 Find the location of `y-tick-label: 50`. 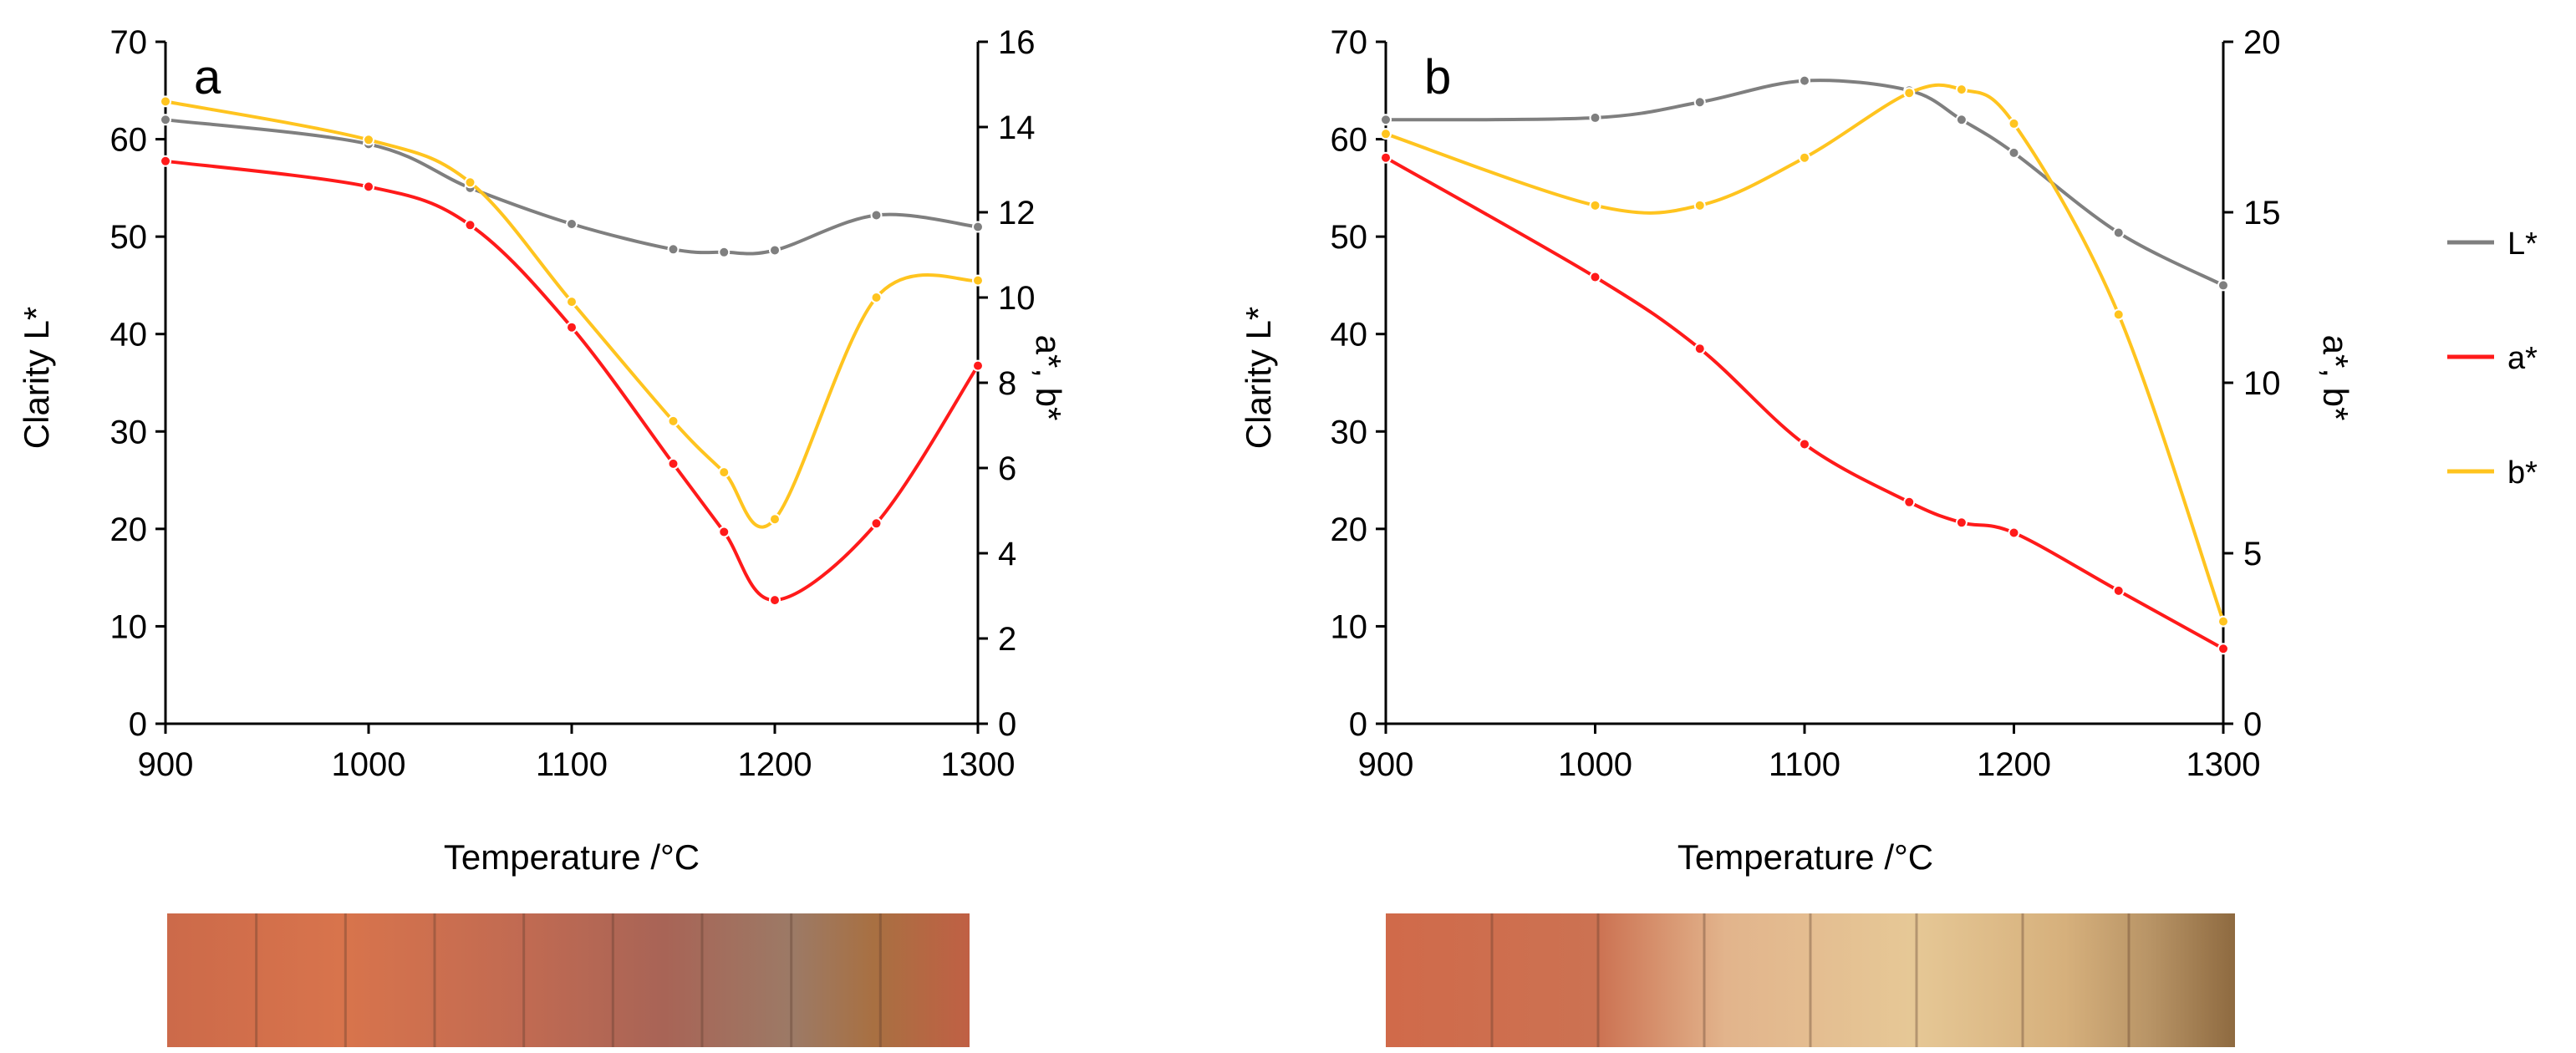

y-tick-label: 50 is located at coordinates (129, 237).